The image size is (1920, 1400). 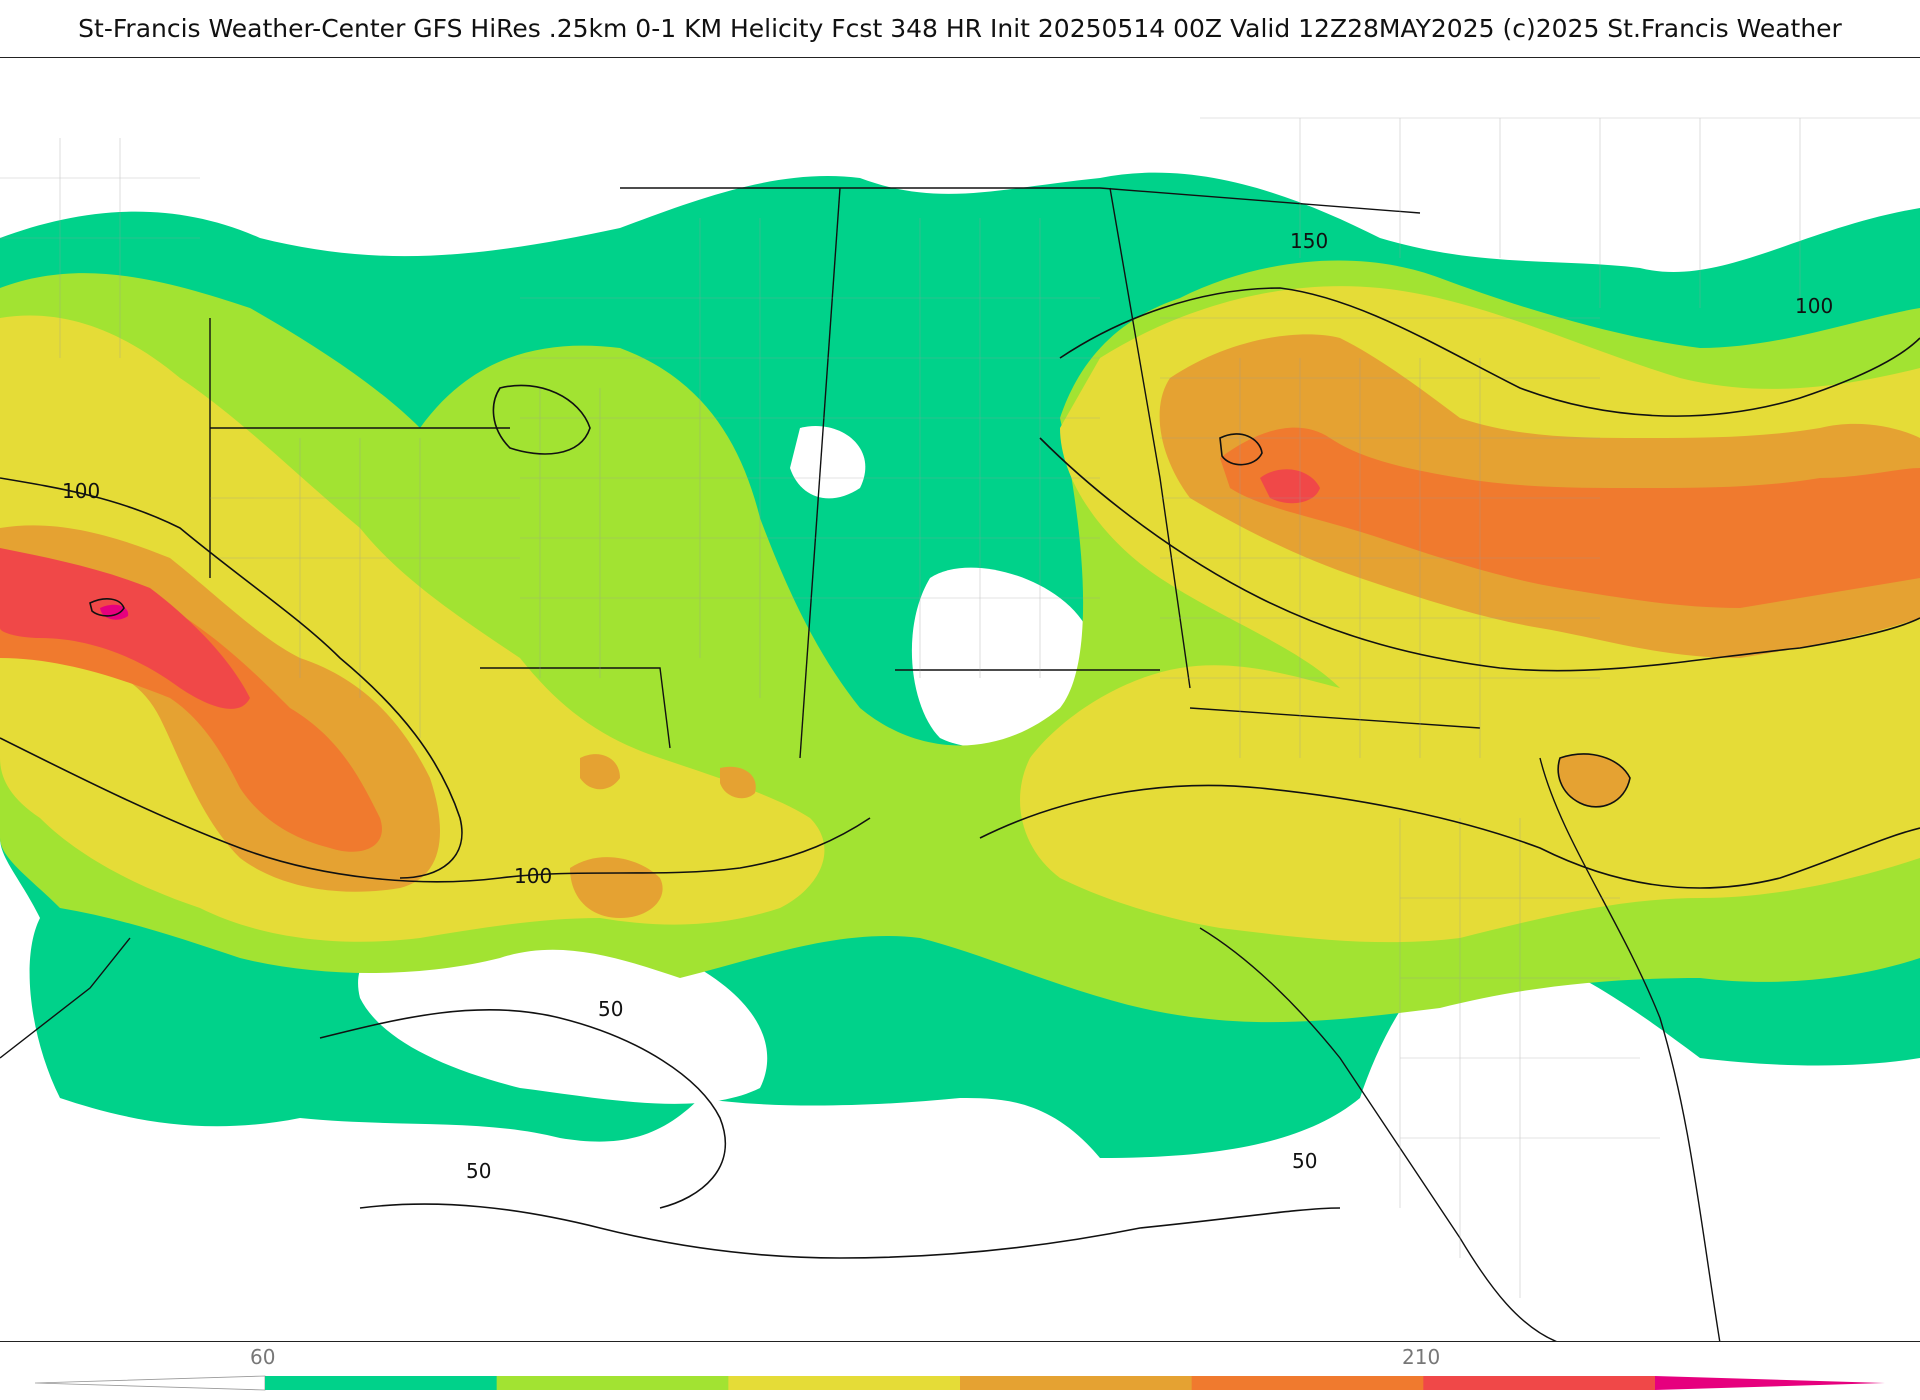 I want to click on colorbar-segments, so click(x=960, y=1383).